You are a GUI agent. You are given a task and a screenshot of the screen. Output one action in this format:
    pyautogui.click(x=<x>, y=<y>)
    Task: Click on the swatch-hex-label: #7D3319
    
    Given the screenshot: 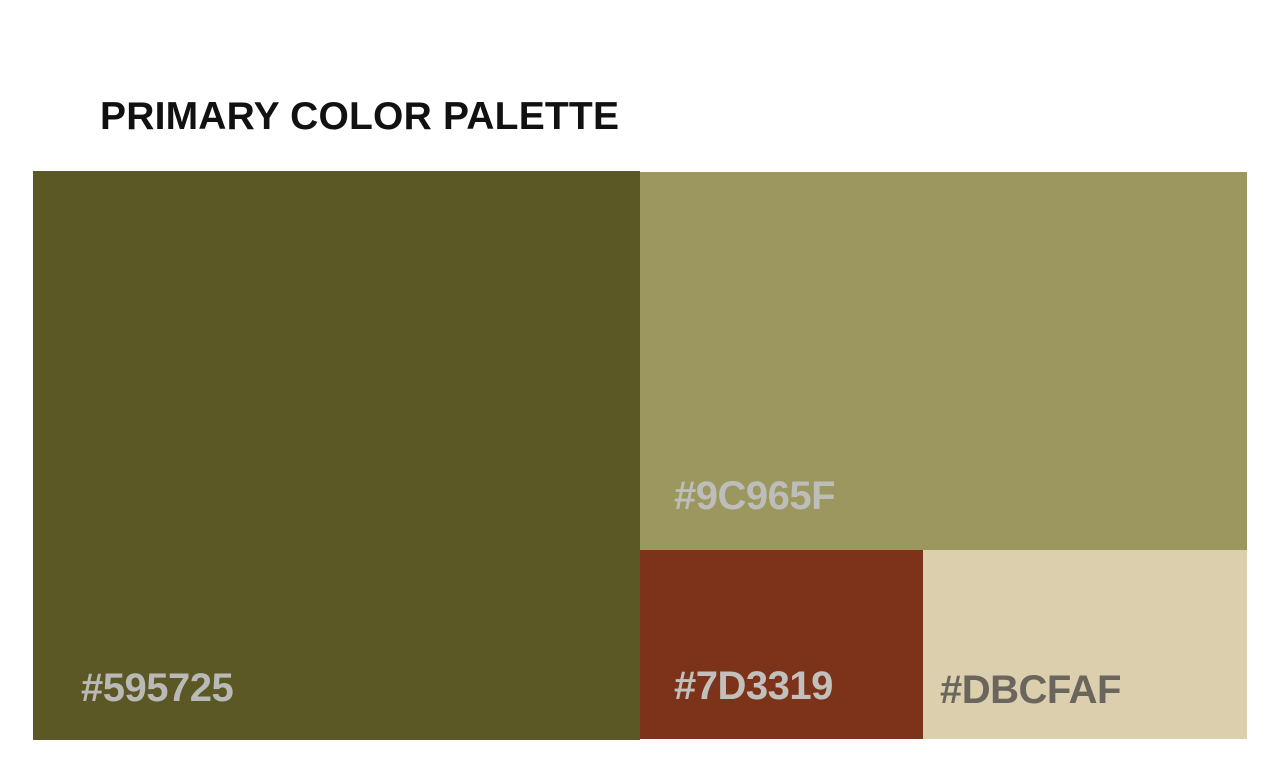 What is the action you would take?
    pyautogui.click(x=753, y=686)
    